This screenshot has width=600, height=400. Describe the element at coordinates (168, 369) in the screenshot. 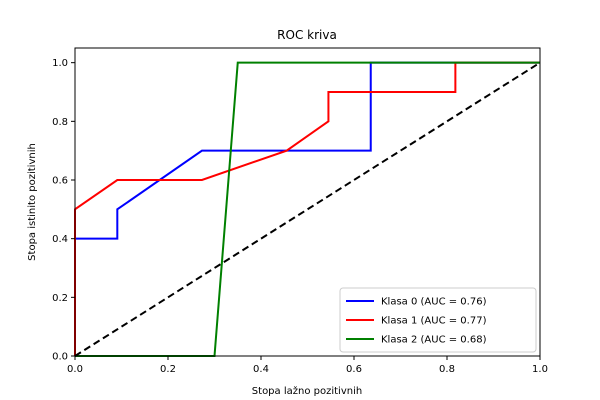

I see `x-tick-label: 0.2` at that location.